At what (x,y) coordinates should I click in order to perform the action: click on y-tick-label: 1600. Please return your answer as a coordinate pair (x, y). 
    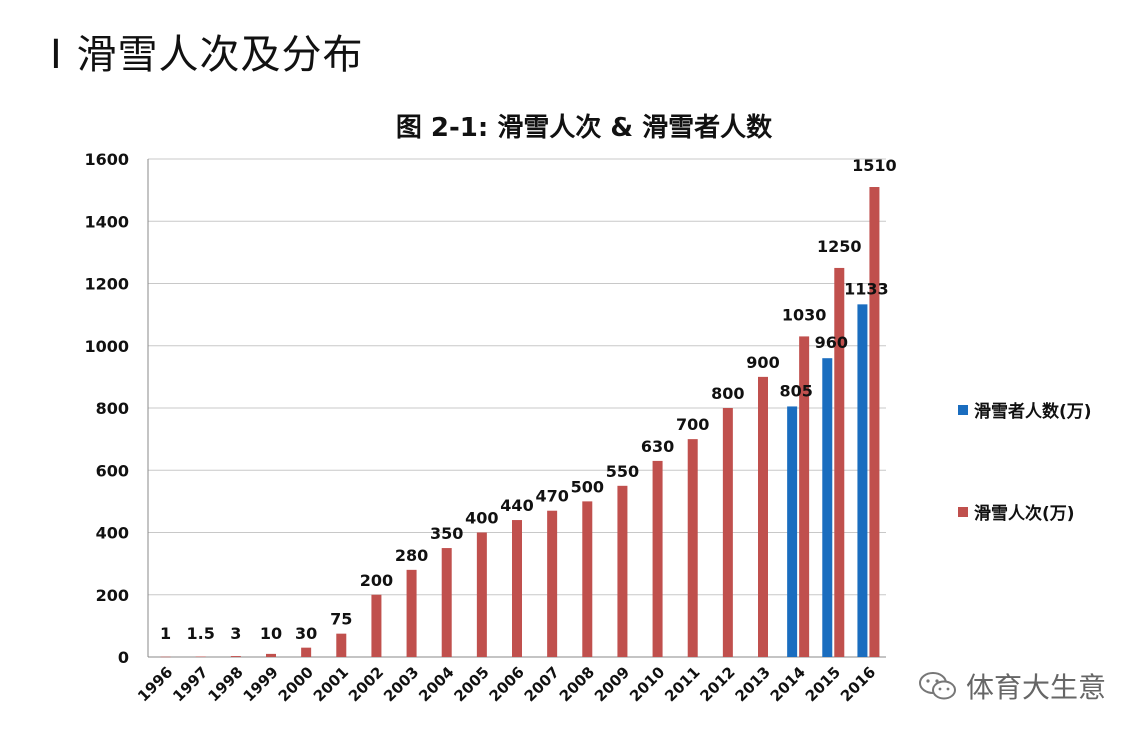
    Looking at the image, I should click on (106, 159).